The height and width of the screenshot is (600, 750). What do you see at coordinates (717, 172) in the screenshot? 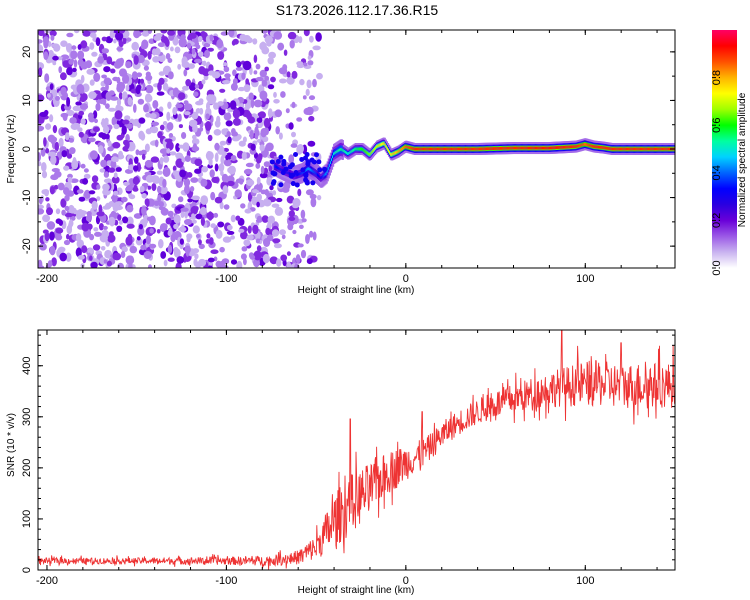
I see `colorbar-tick-label: 0.4` at bounding box center [717, 172].